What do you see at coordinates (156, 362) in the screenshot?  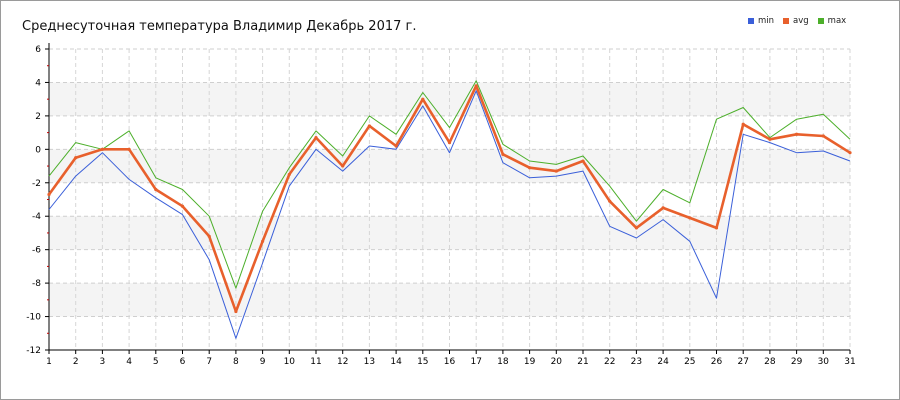 I see `x-tick-label: 5` at bounding box center [156, 362].